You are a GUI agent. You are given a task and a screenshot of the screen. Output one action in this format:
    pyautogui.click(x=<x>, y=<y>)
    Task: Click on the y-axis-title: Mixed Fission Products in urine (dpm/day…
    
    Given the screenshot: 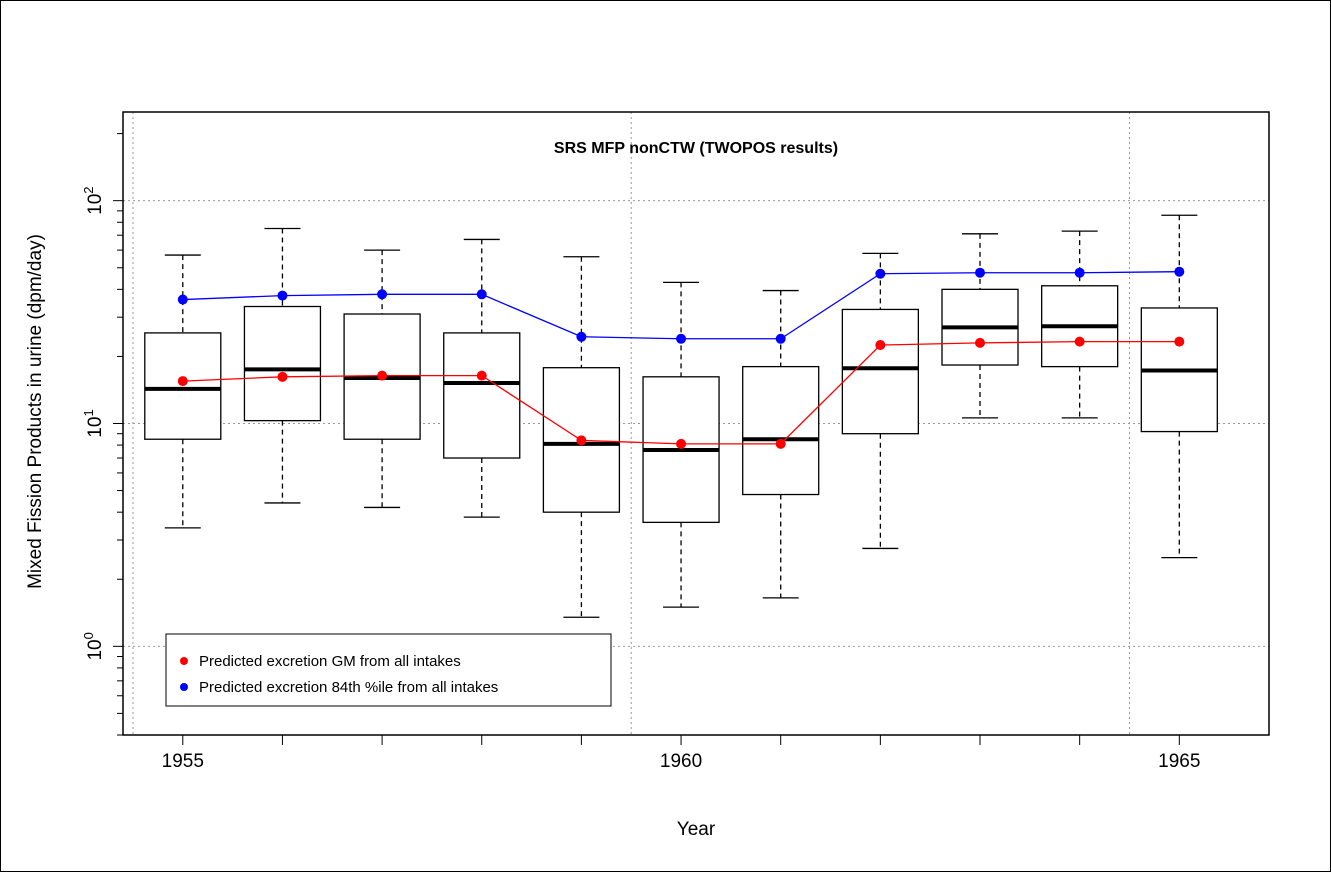 What is the action you would take?
    pyautogui.click(x=35, y=411)
    